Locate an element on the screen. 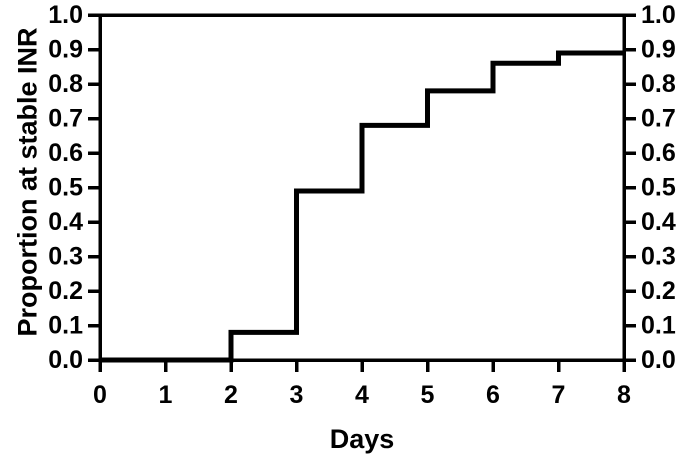 This screenshot has width=685, height=459. y-tick-label-left: 0.5 is located at coordinates (65, 188).